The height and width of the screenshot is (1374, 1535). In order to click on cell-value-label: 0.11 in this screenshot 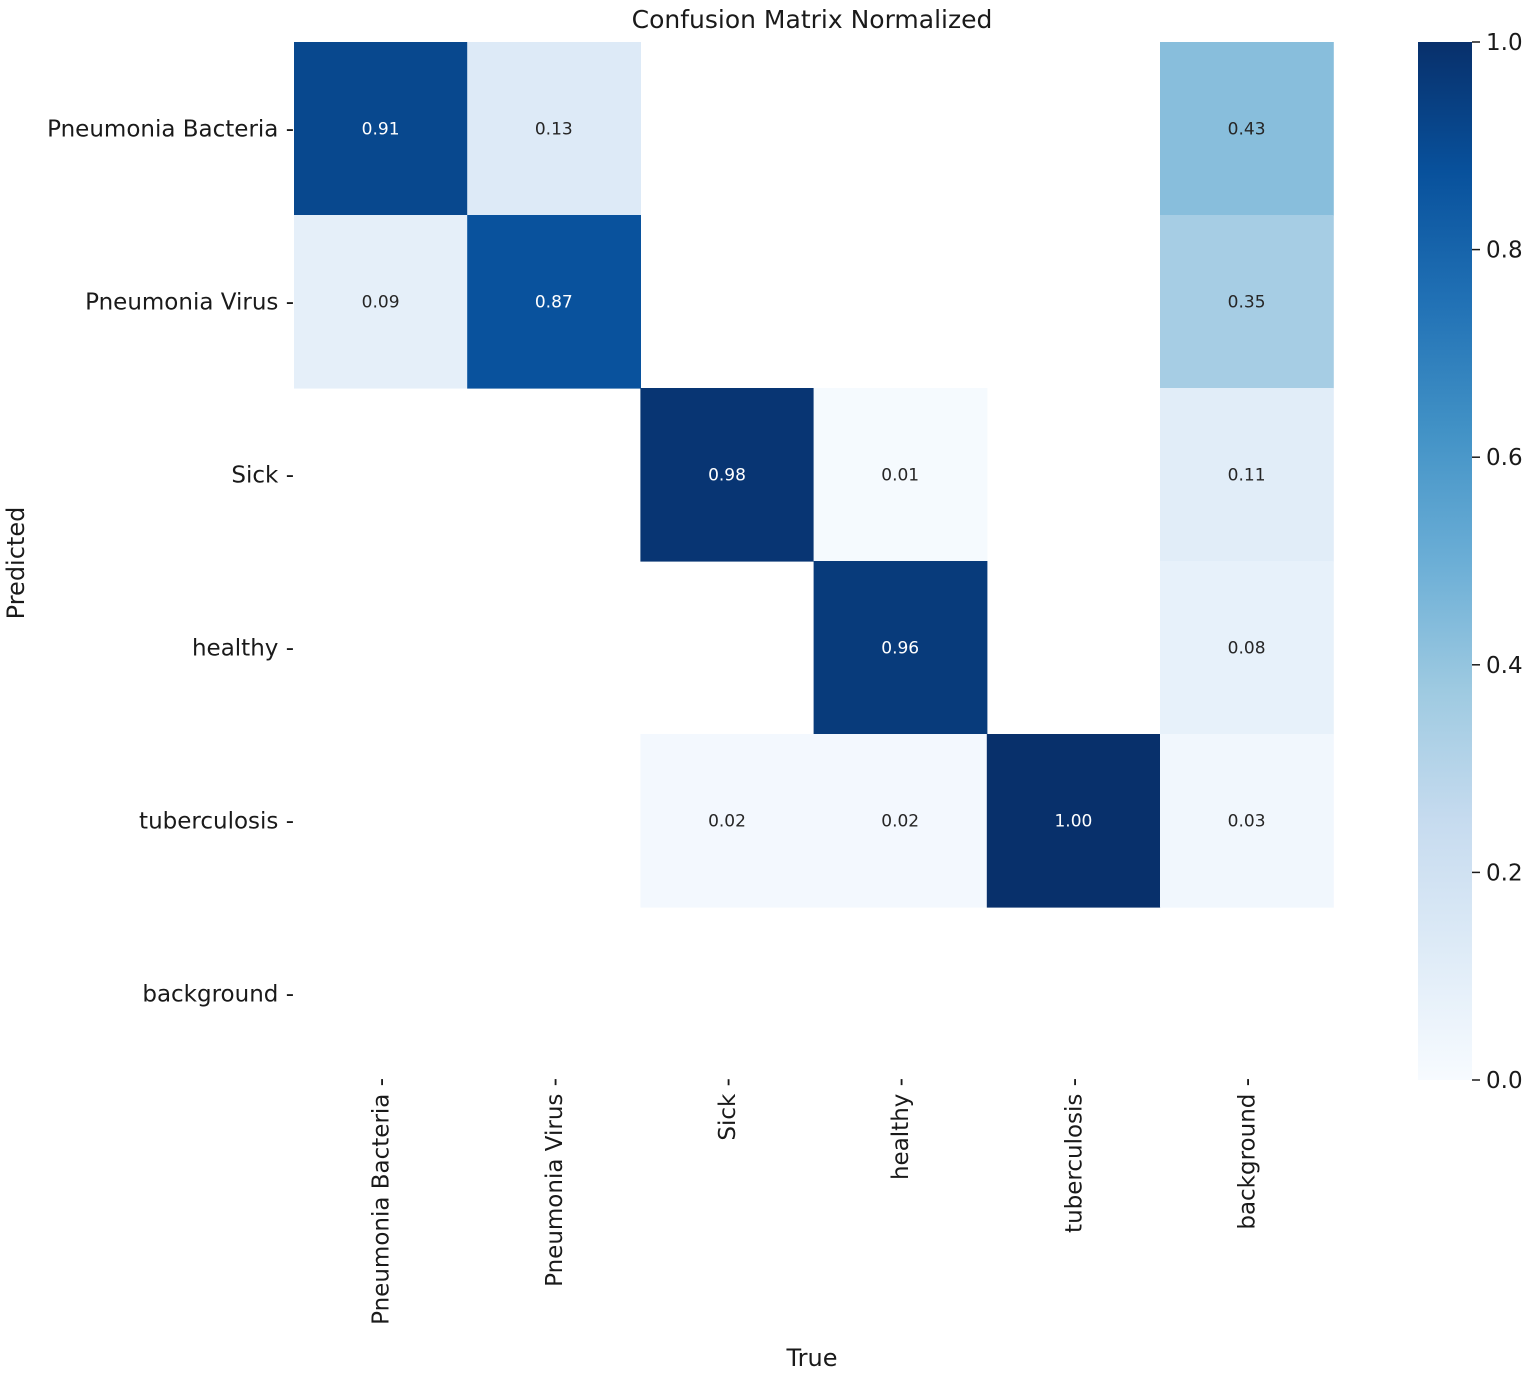, I will do `click(1247, 476)`.